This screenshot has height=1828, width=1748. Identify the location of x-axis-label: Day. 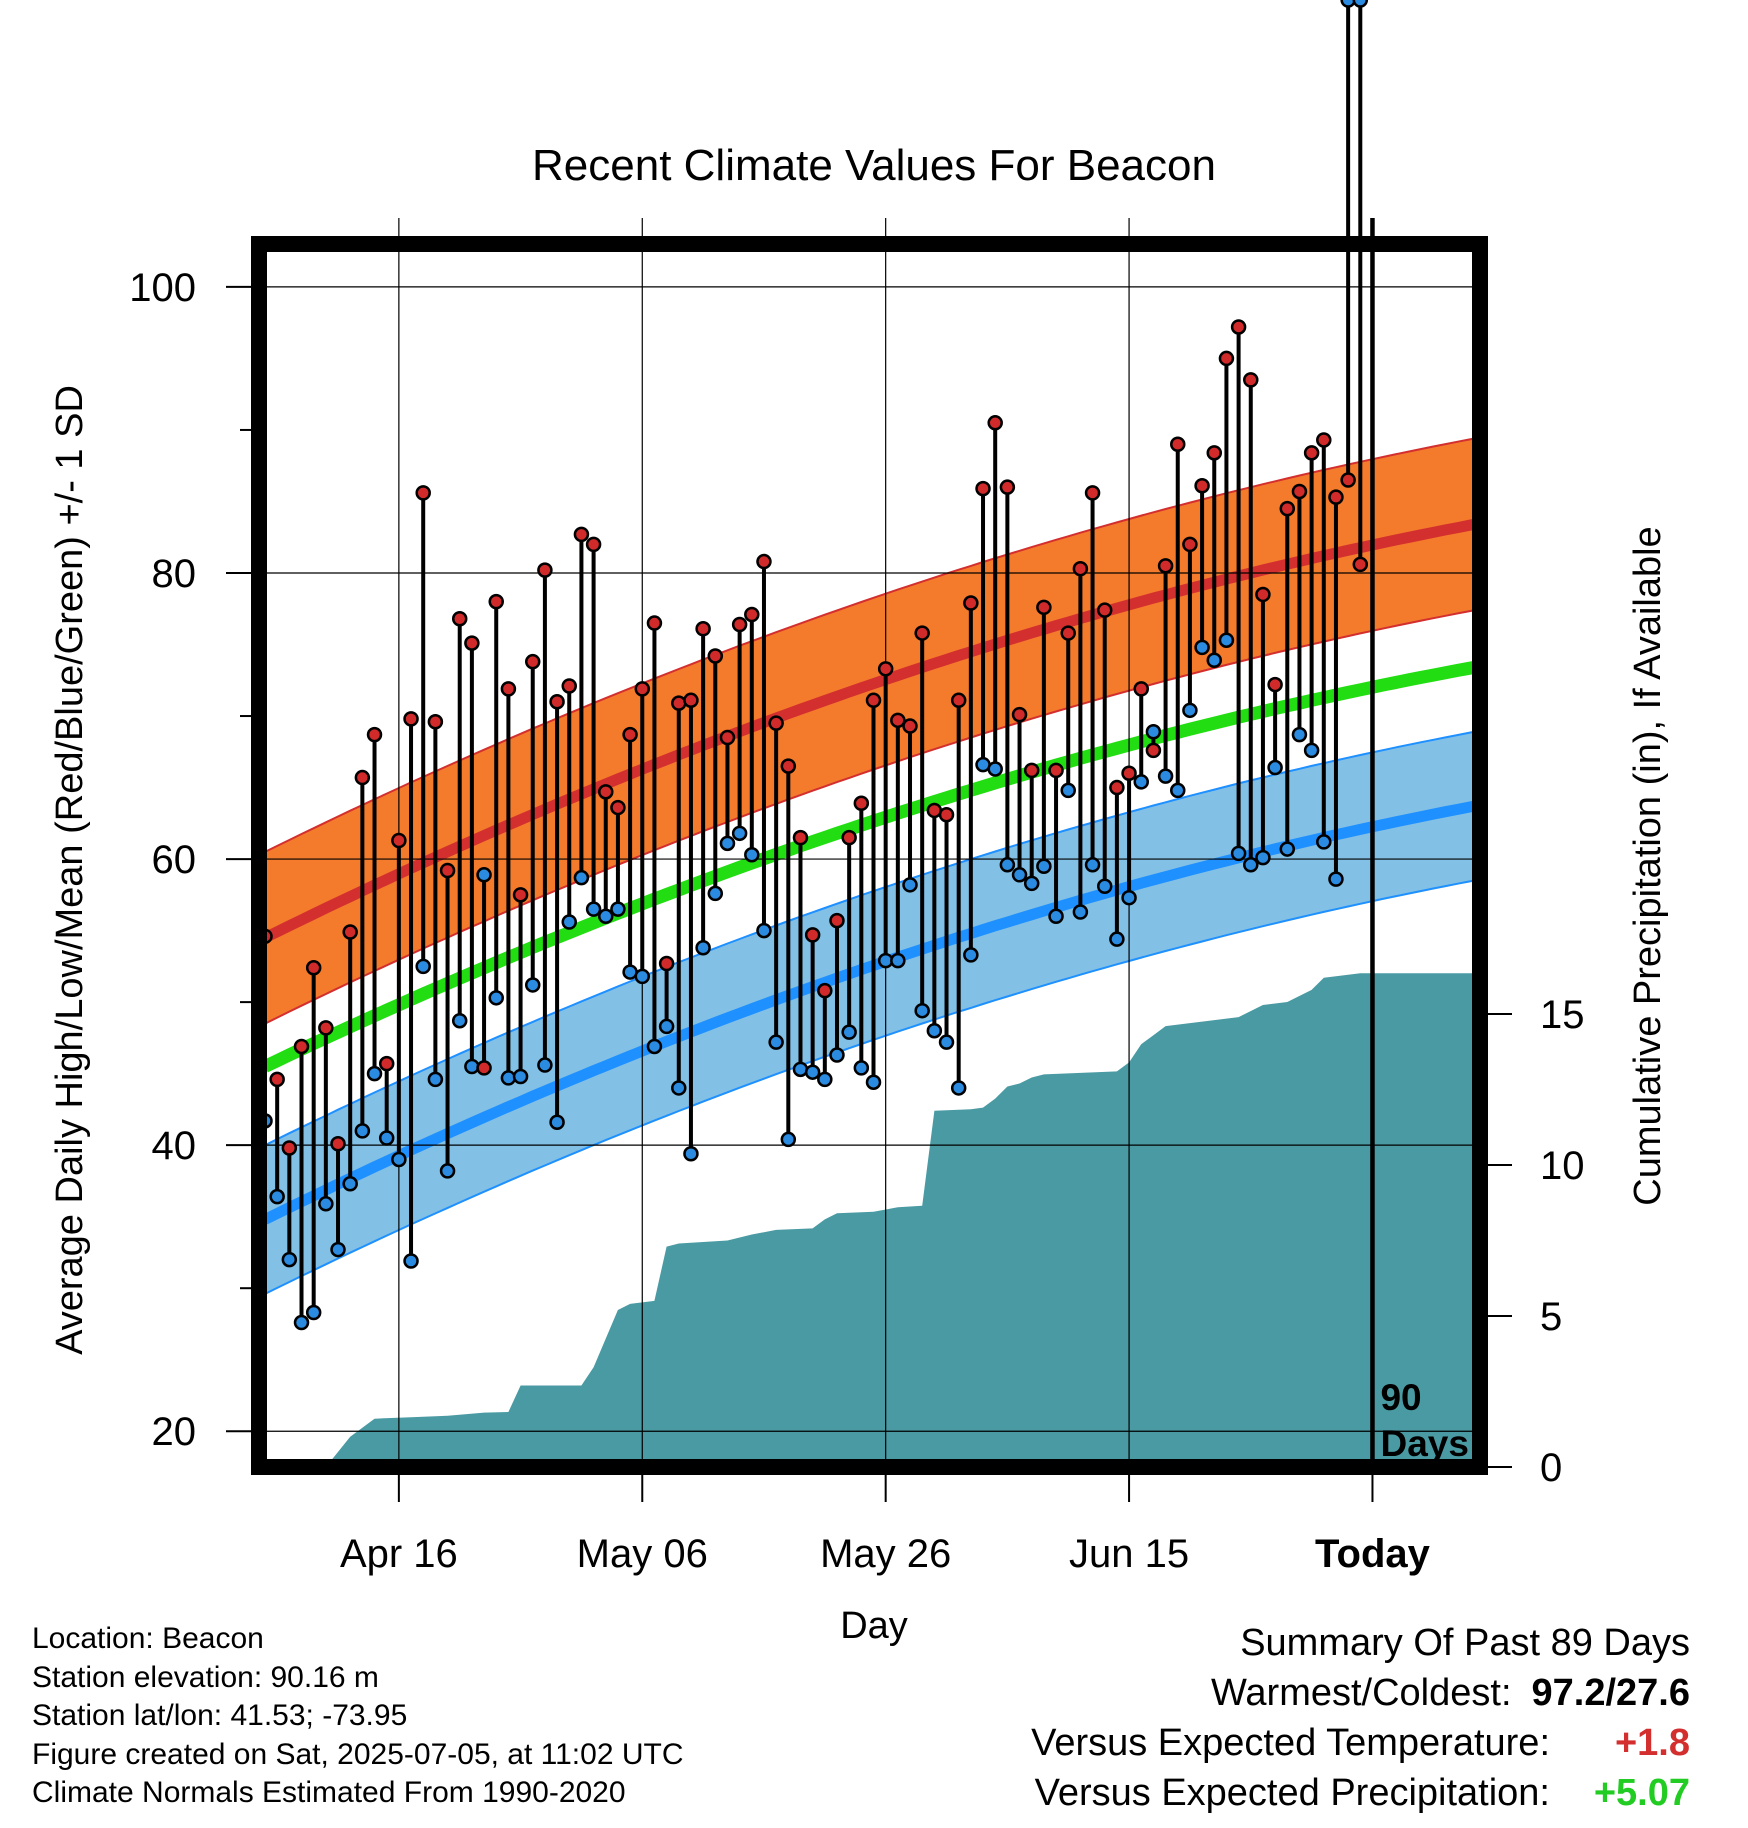
(874, 1626).